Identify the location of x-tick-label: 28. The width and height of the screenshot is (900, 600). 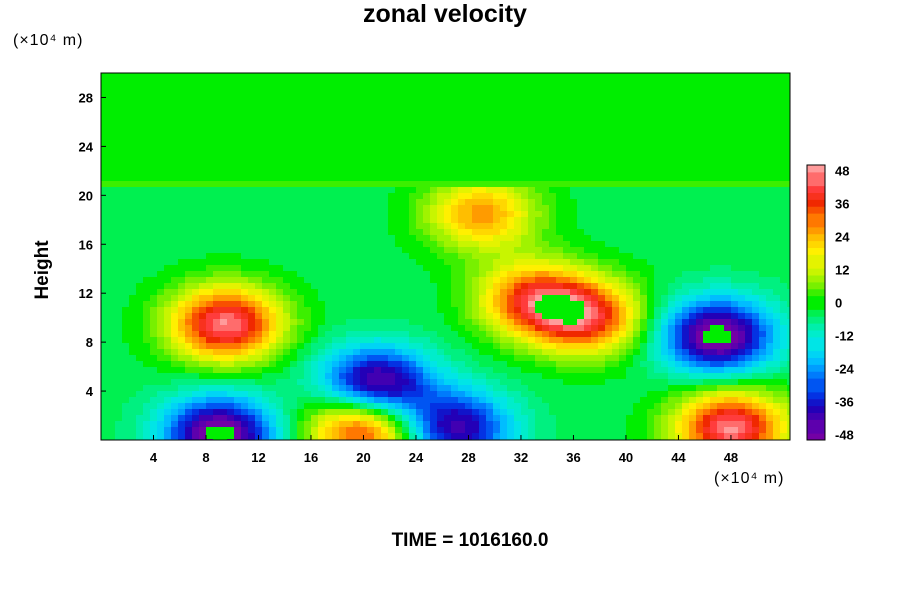
(468, 457).